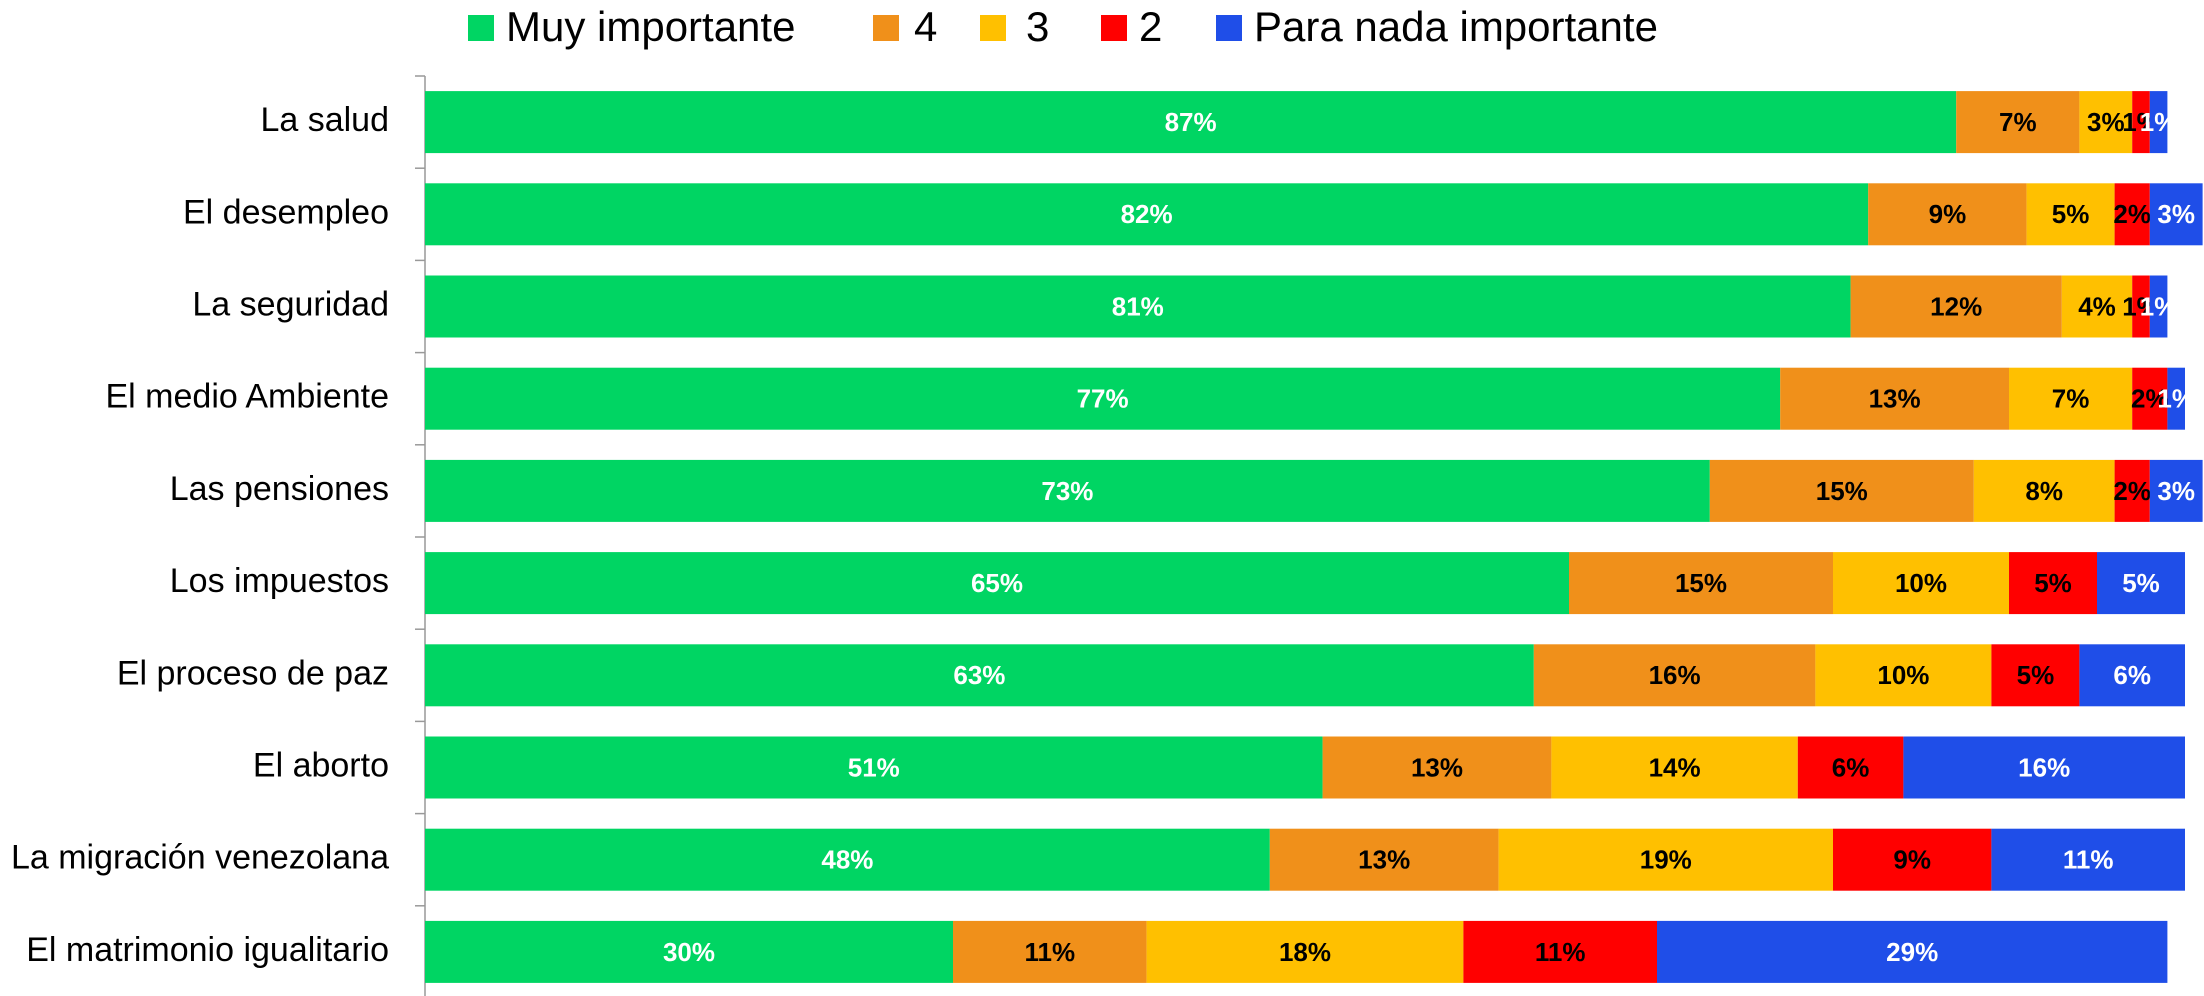 The width and height of the screenshot is (2204, 996). Describe the element at coordinates (925, 26) in the screenshot. I see `legend-label: 4` at that location.